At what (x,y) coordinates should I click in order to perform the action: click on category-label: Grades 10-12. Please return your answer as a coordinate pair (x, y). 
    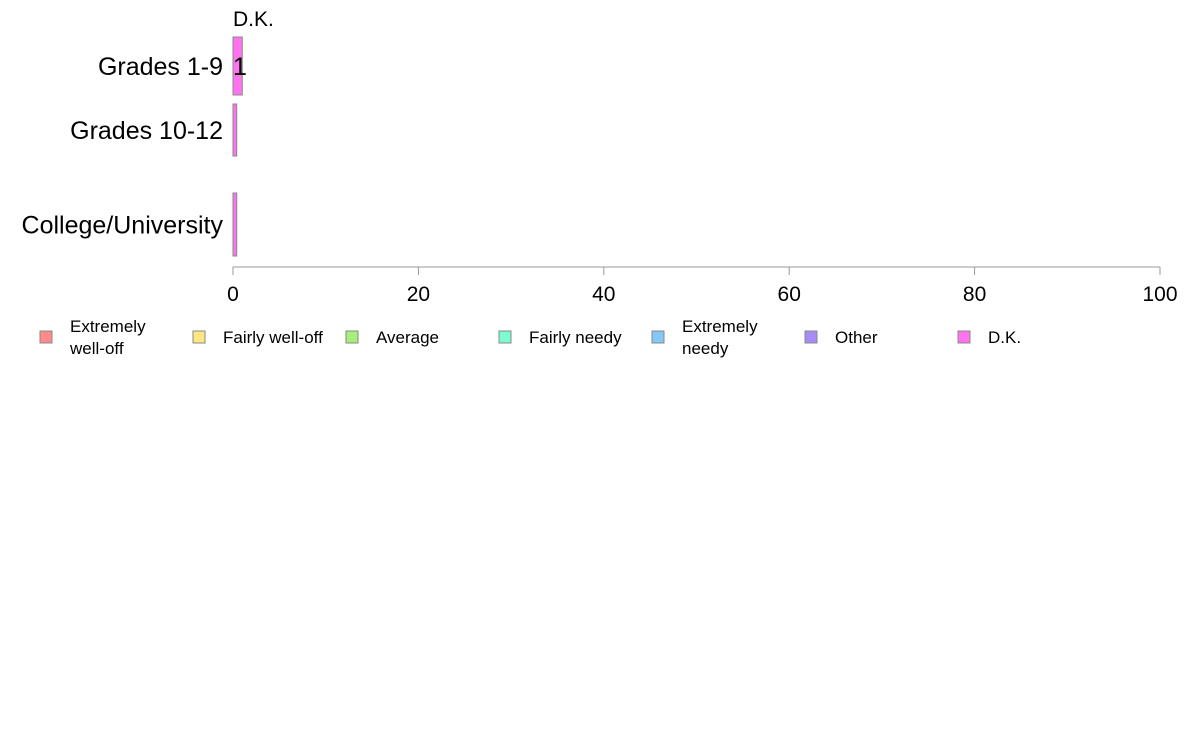
    Looking at the image, I should click on (146, 131).